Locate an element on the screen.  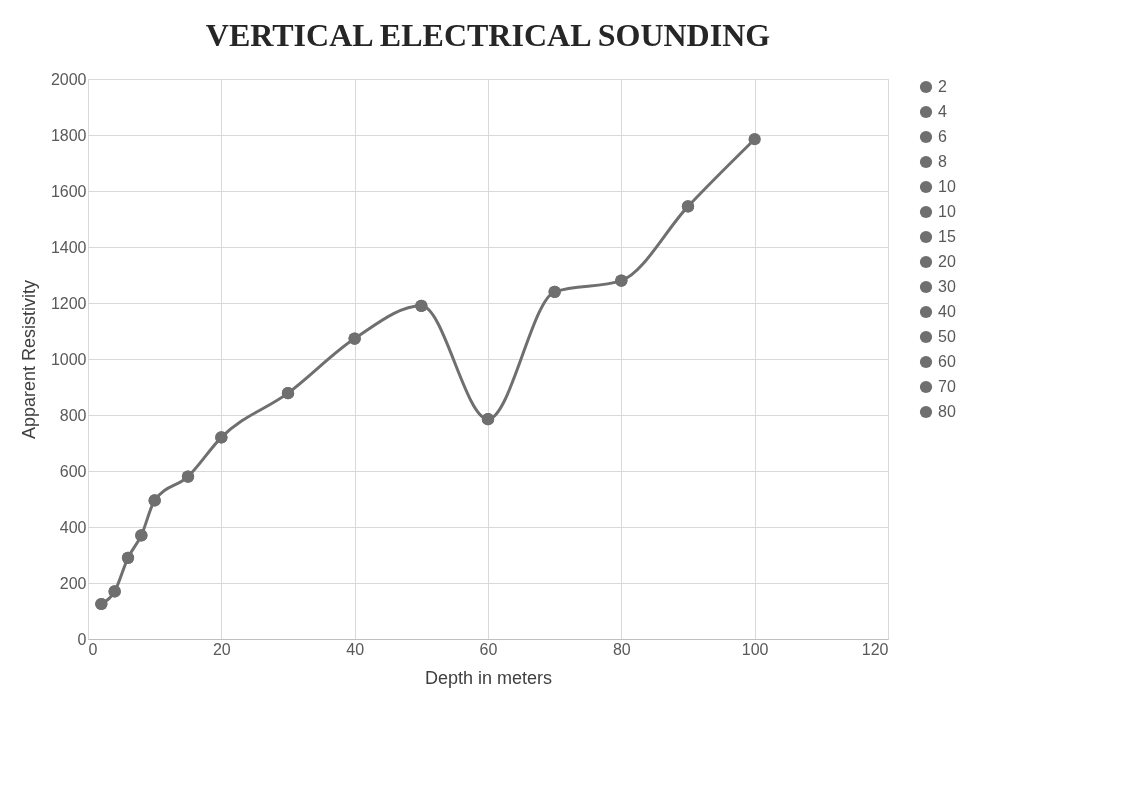
x-tick-label: 120 is located at coordinates (875, 649).